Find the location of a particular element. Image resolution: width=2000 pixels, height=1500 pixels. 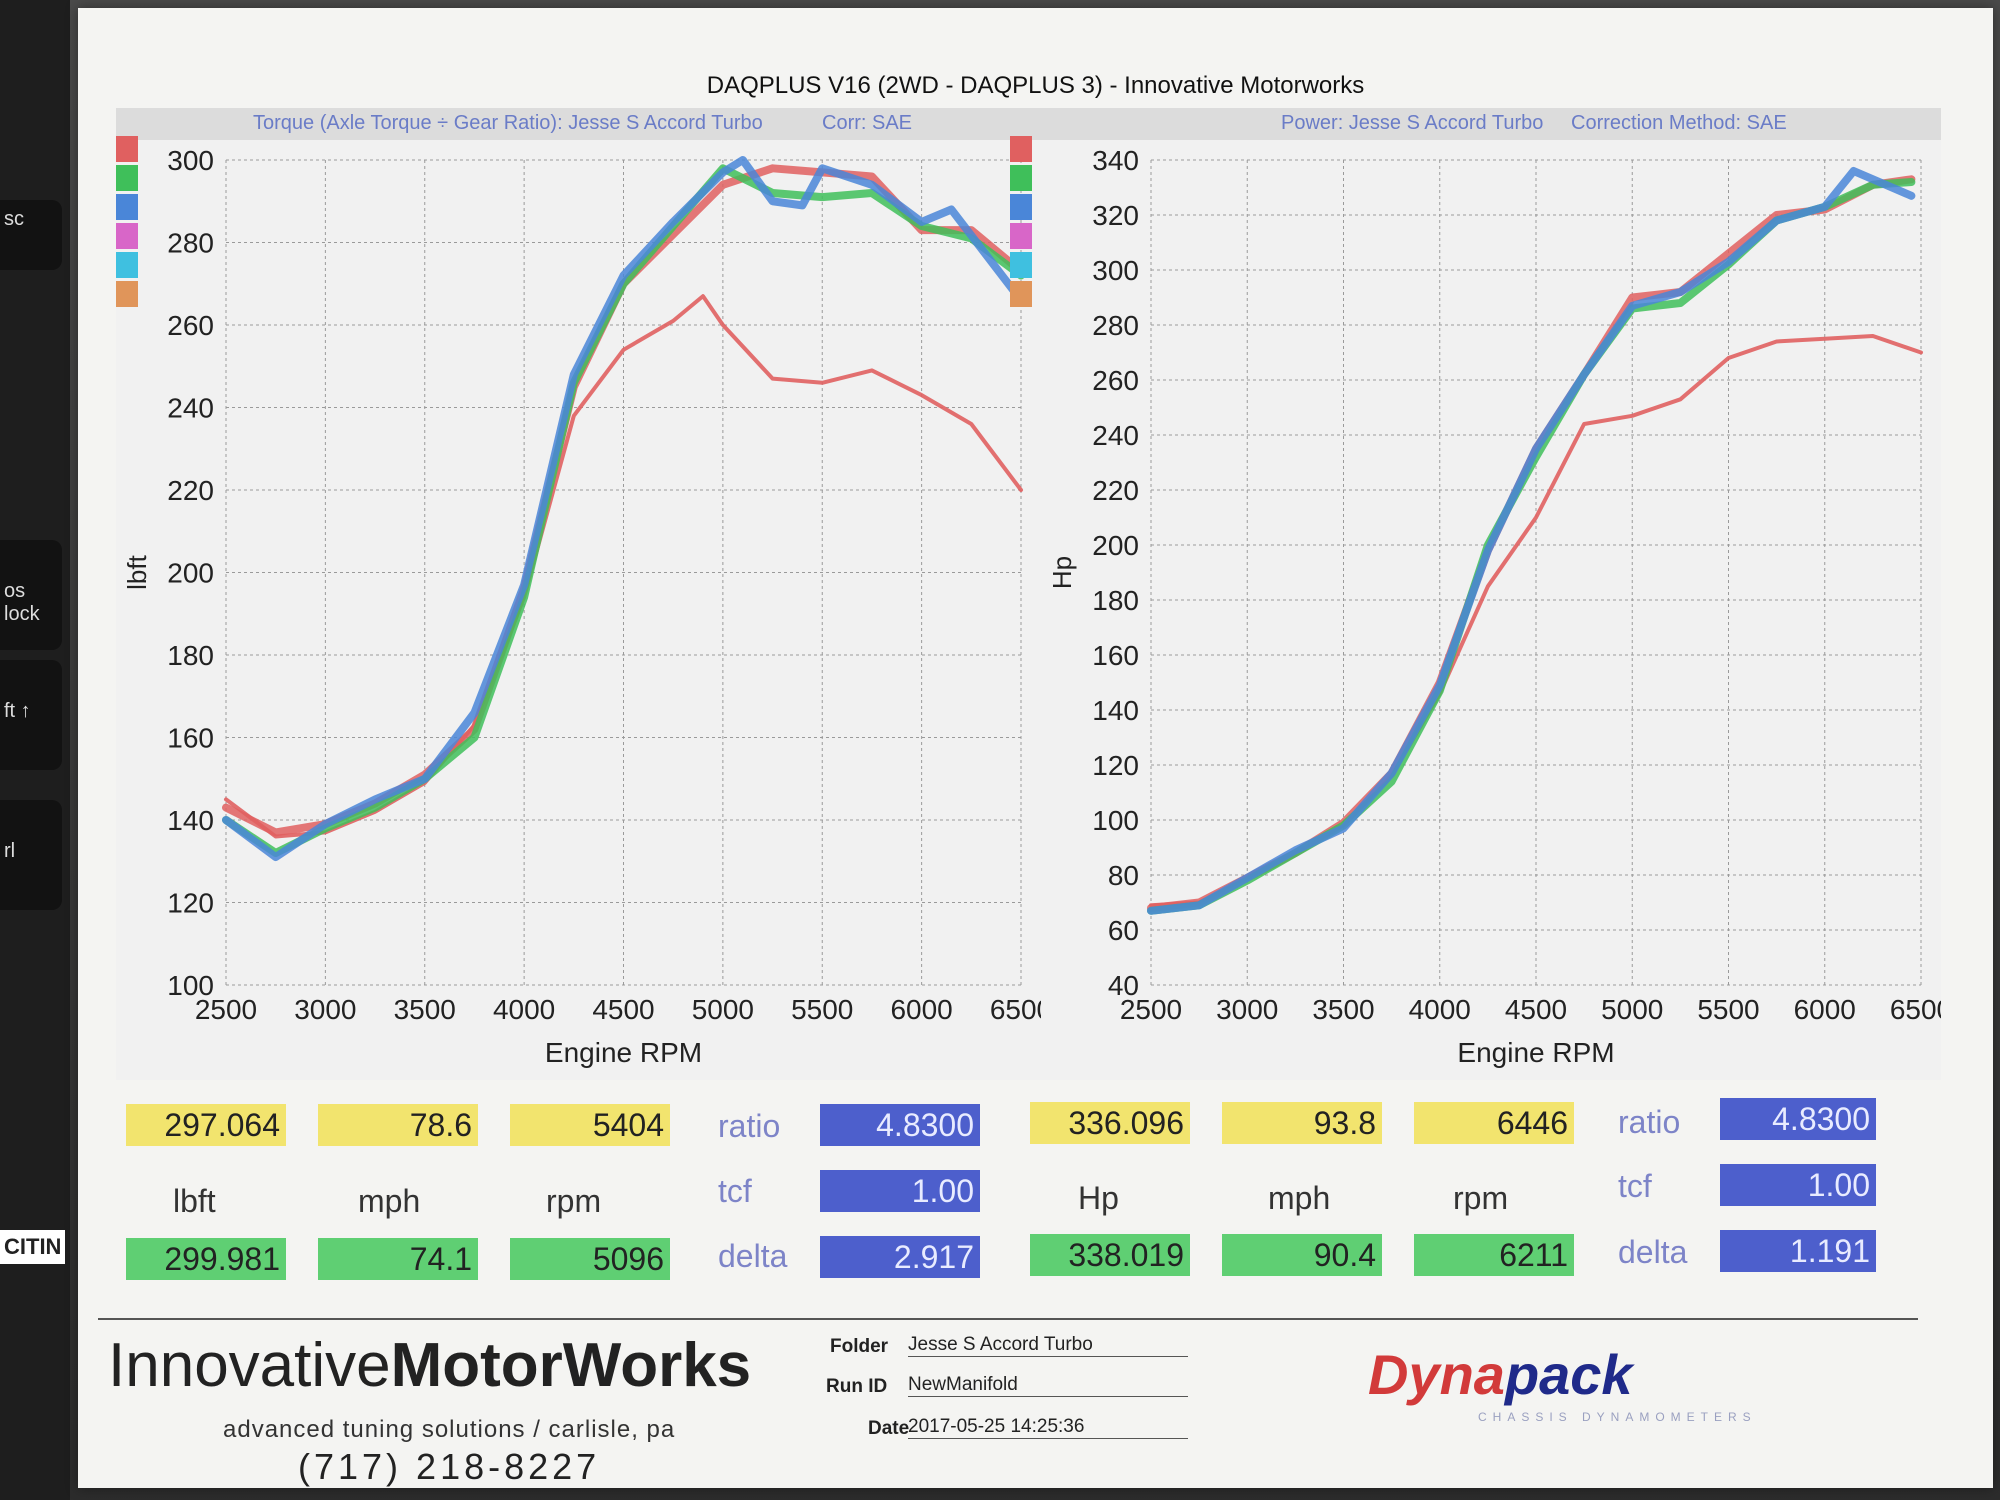

x-tick-label: 4500 is located at coordinates (623, 1009).